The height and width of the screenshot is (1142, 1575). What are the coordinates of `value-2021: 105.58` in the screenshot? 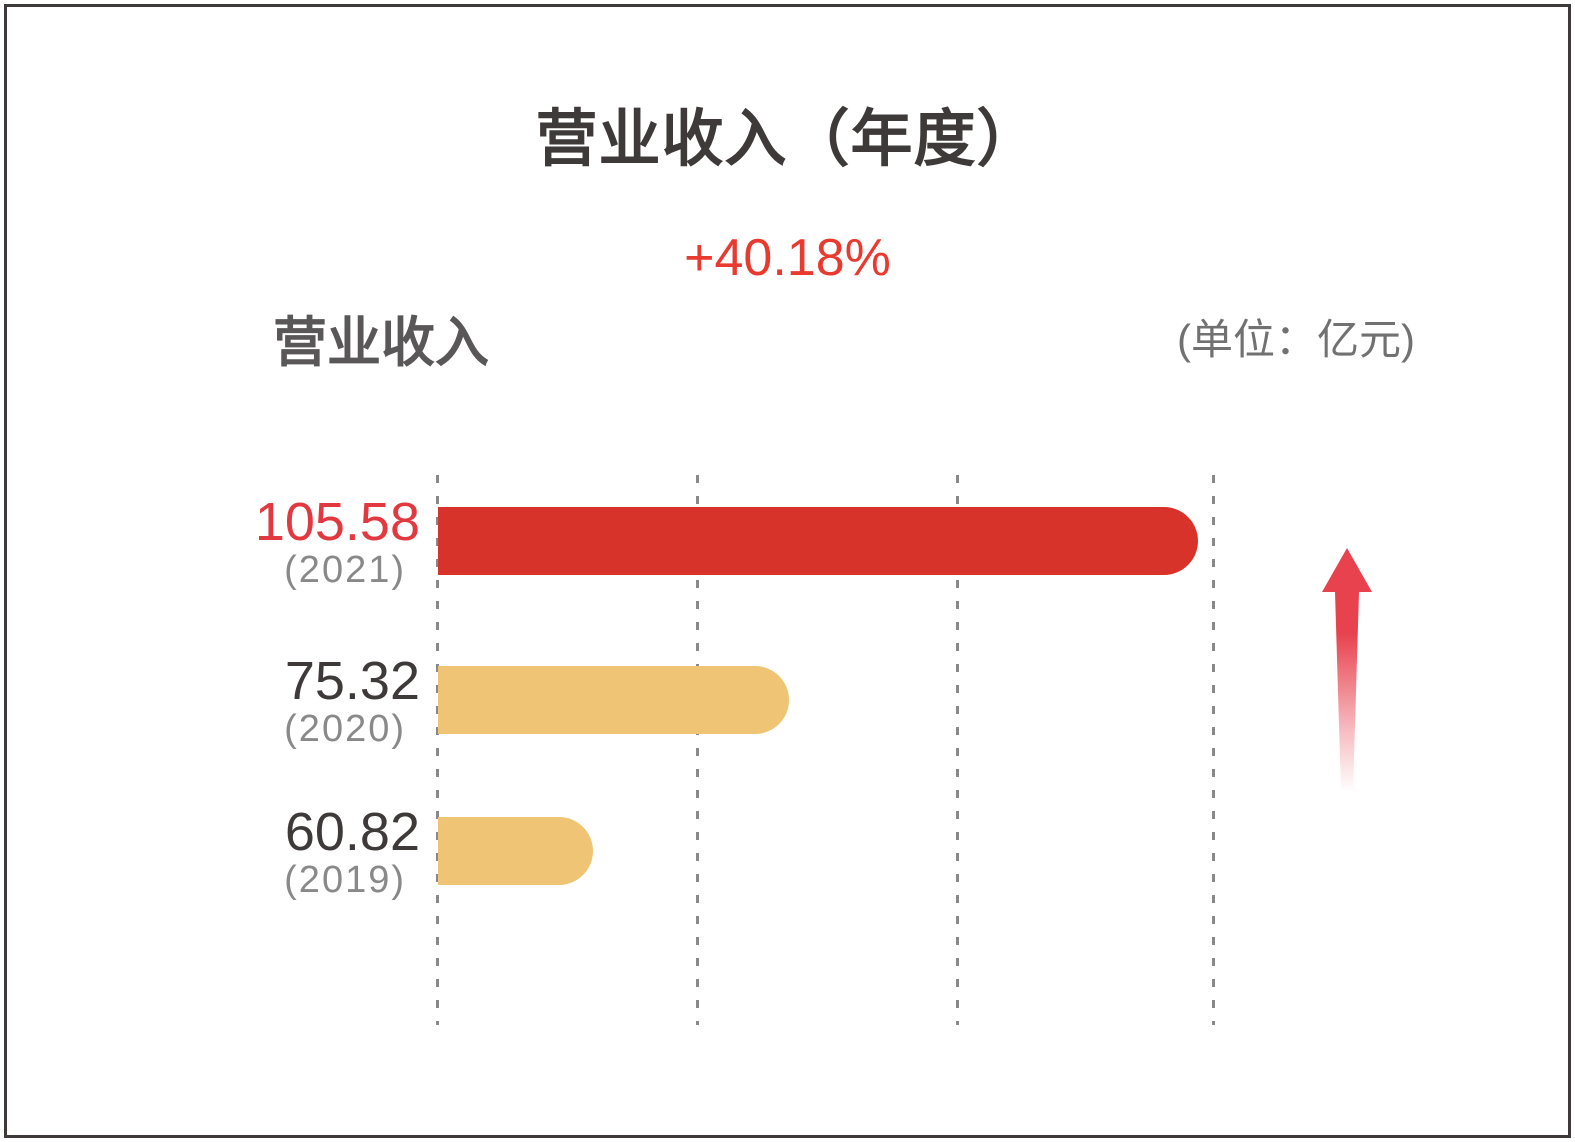 It's located at (337, 522).